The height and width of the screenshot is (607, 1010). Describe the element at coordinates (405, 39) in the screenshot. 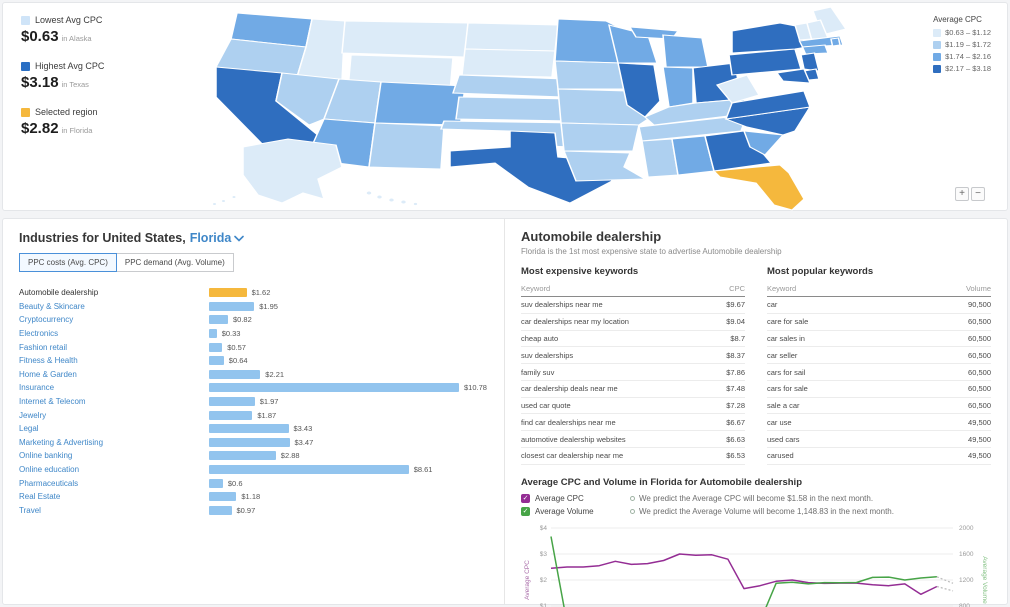

I see `state-MT` at that location.